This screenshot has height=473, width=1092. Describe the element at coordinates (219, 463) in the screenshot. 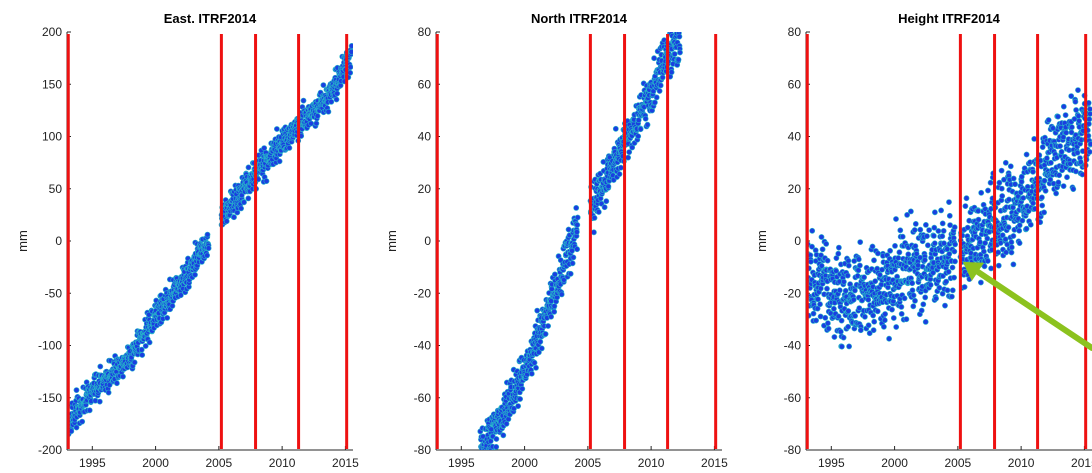

I see `x-tick-label: 2005` at that location.